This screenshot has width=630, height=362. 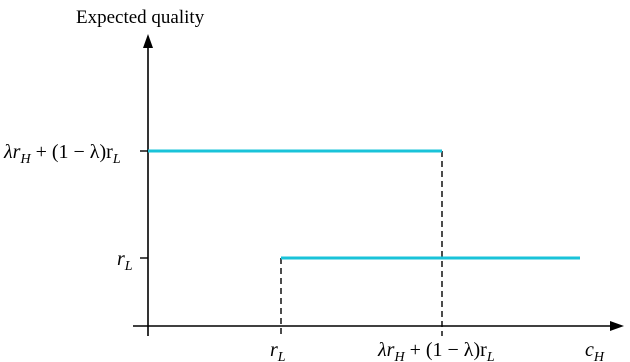 I want to click on x-axis-arrow, so click(x=617, y=326).